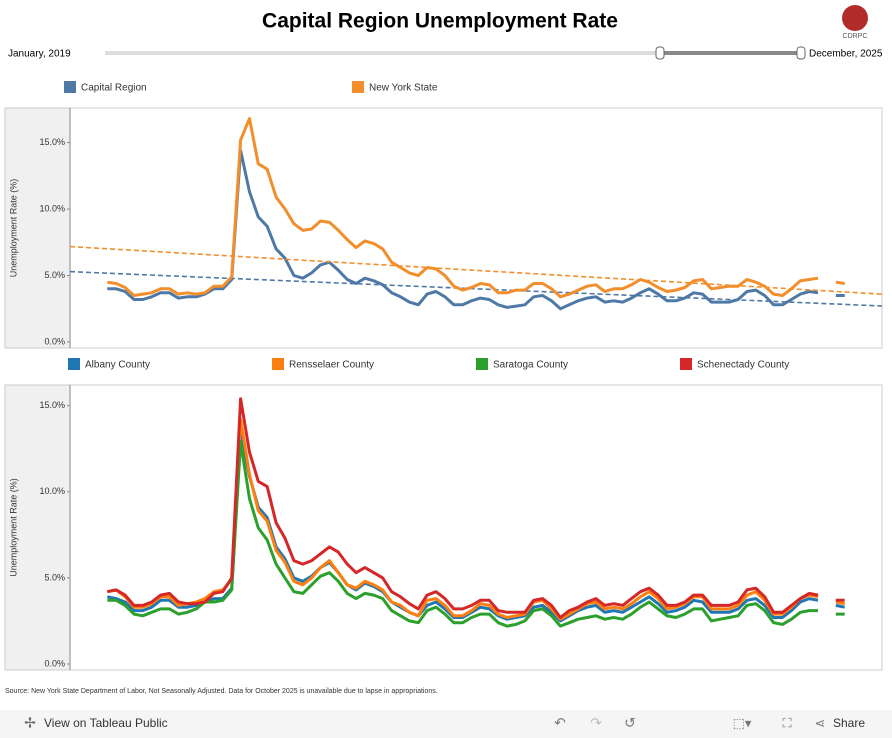 Image resolution: width=892 pixels, height=738 pixels. What do you see at coordinates (596, 723) in the screenshot?
I see `redo-button: ↷` at bounding box center [596, 723].